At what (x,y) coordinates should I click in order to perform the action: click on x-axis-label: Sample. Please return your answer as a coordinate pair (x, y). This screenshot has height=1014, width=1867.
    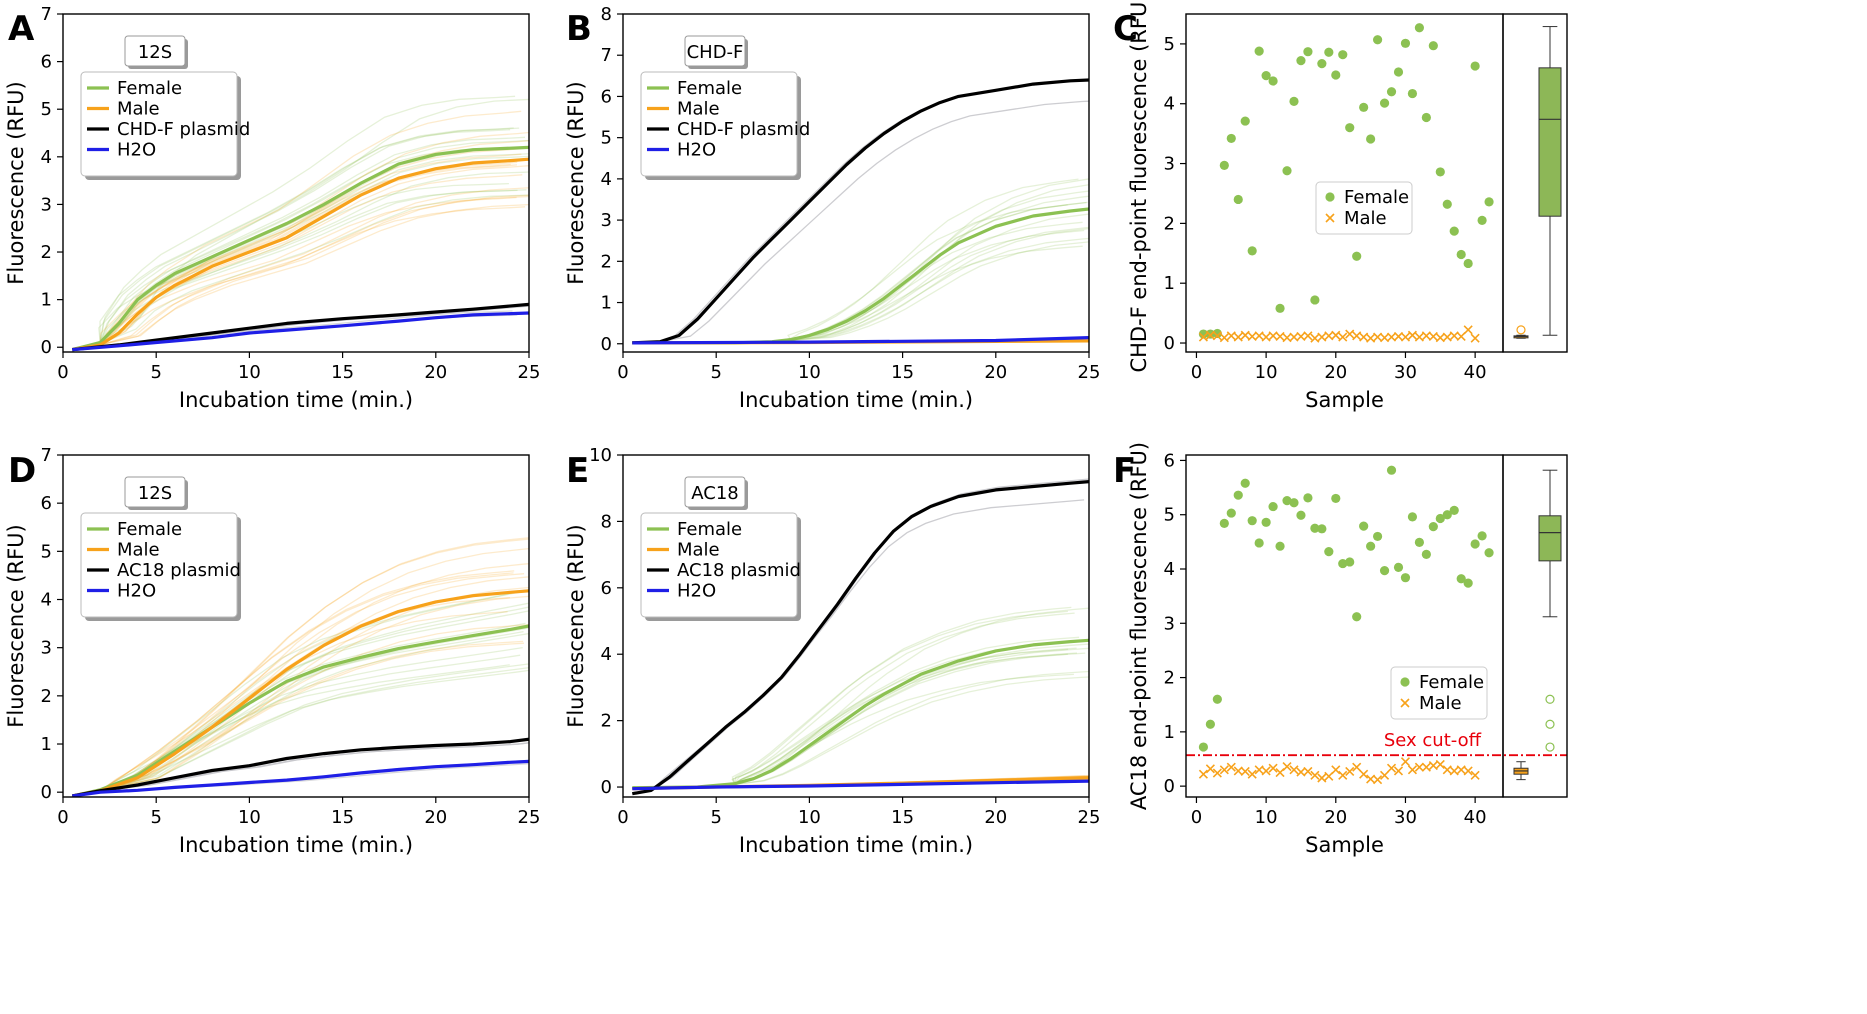
    Looking at the image, I should click on (1344, 400).